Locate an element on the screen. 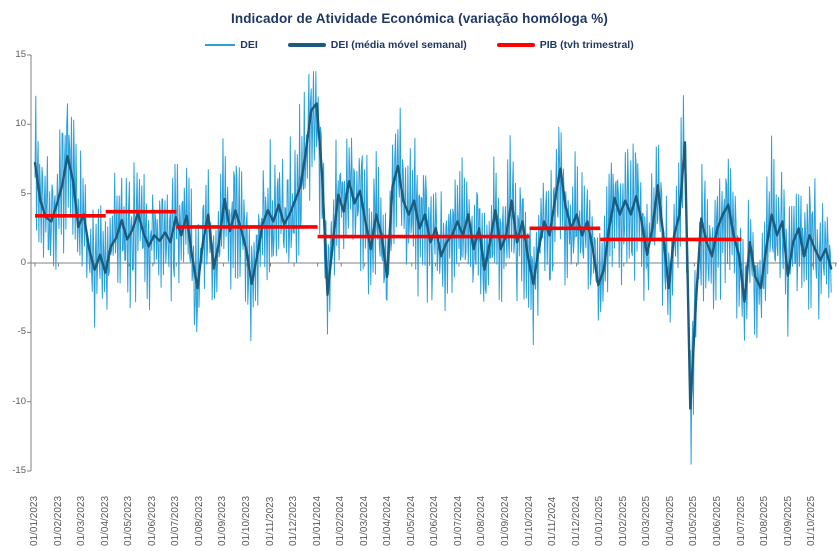 Image resolution: width=839 pixels, height=551 pixels. x-axis-label: 01/01/2024 is located at coordinates (317, 520).